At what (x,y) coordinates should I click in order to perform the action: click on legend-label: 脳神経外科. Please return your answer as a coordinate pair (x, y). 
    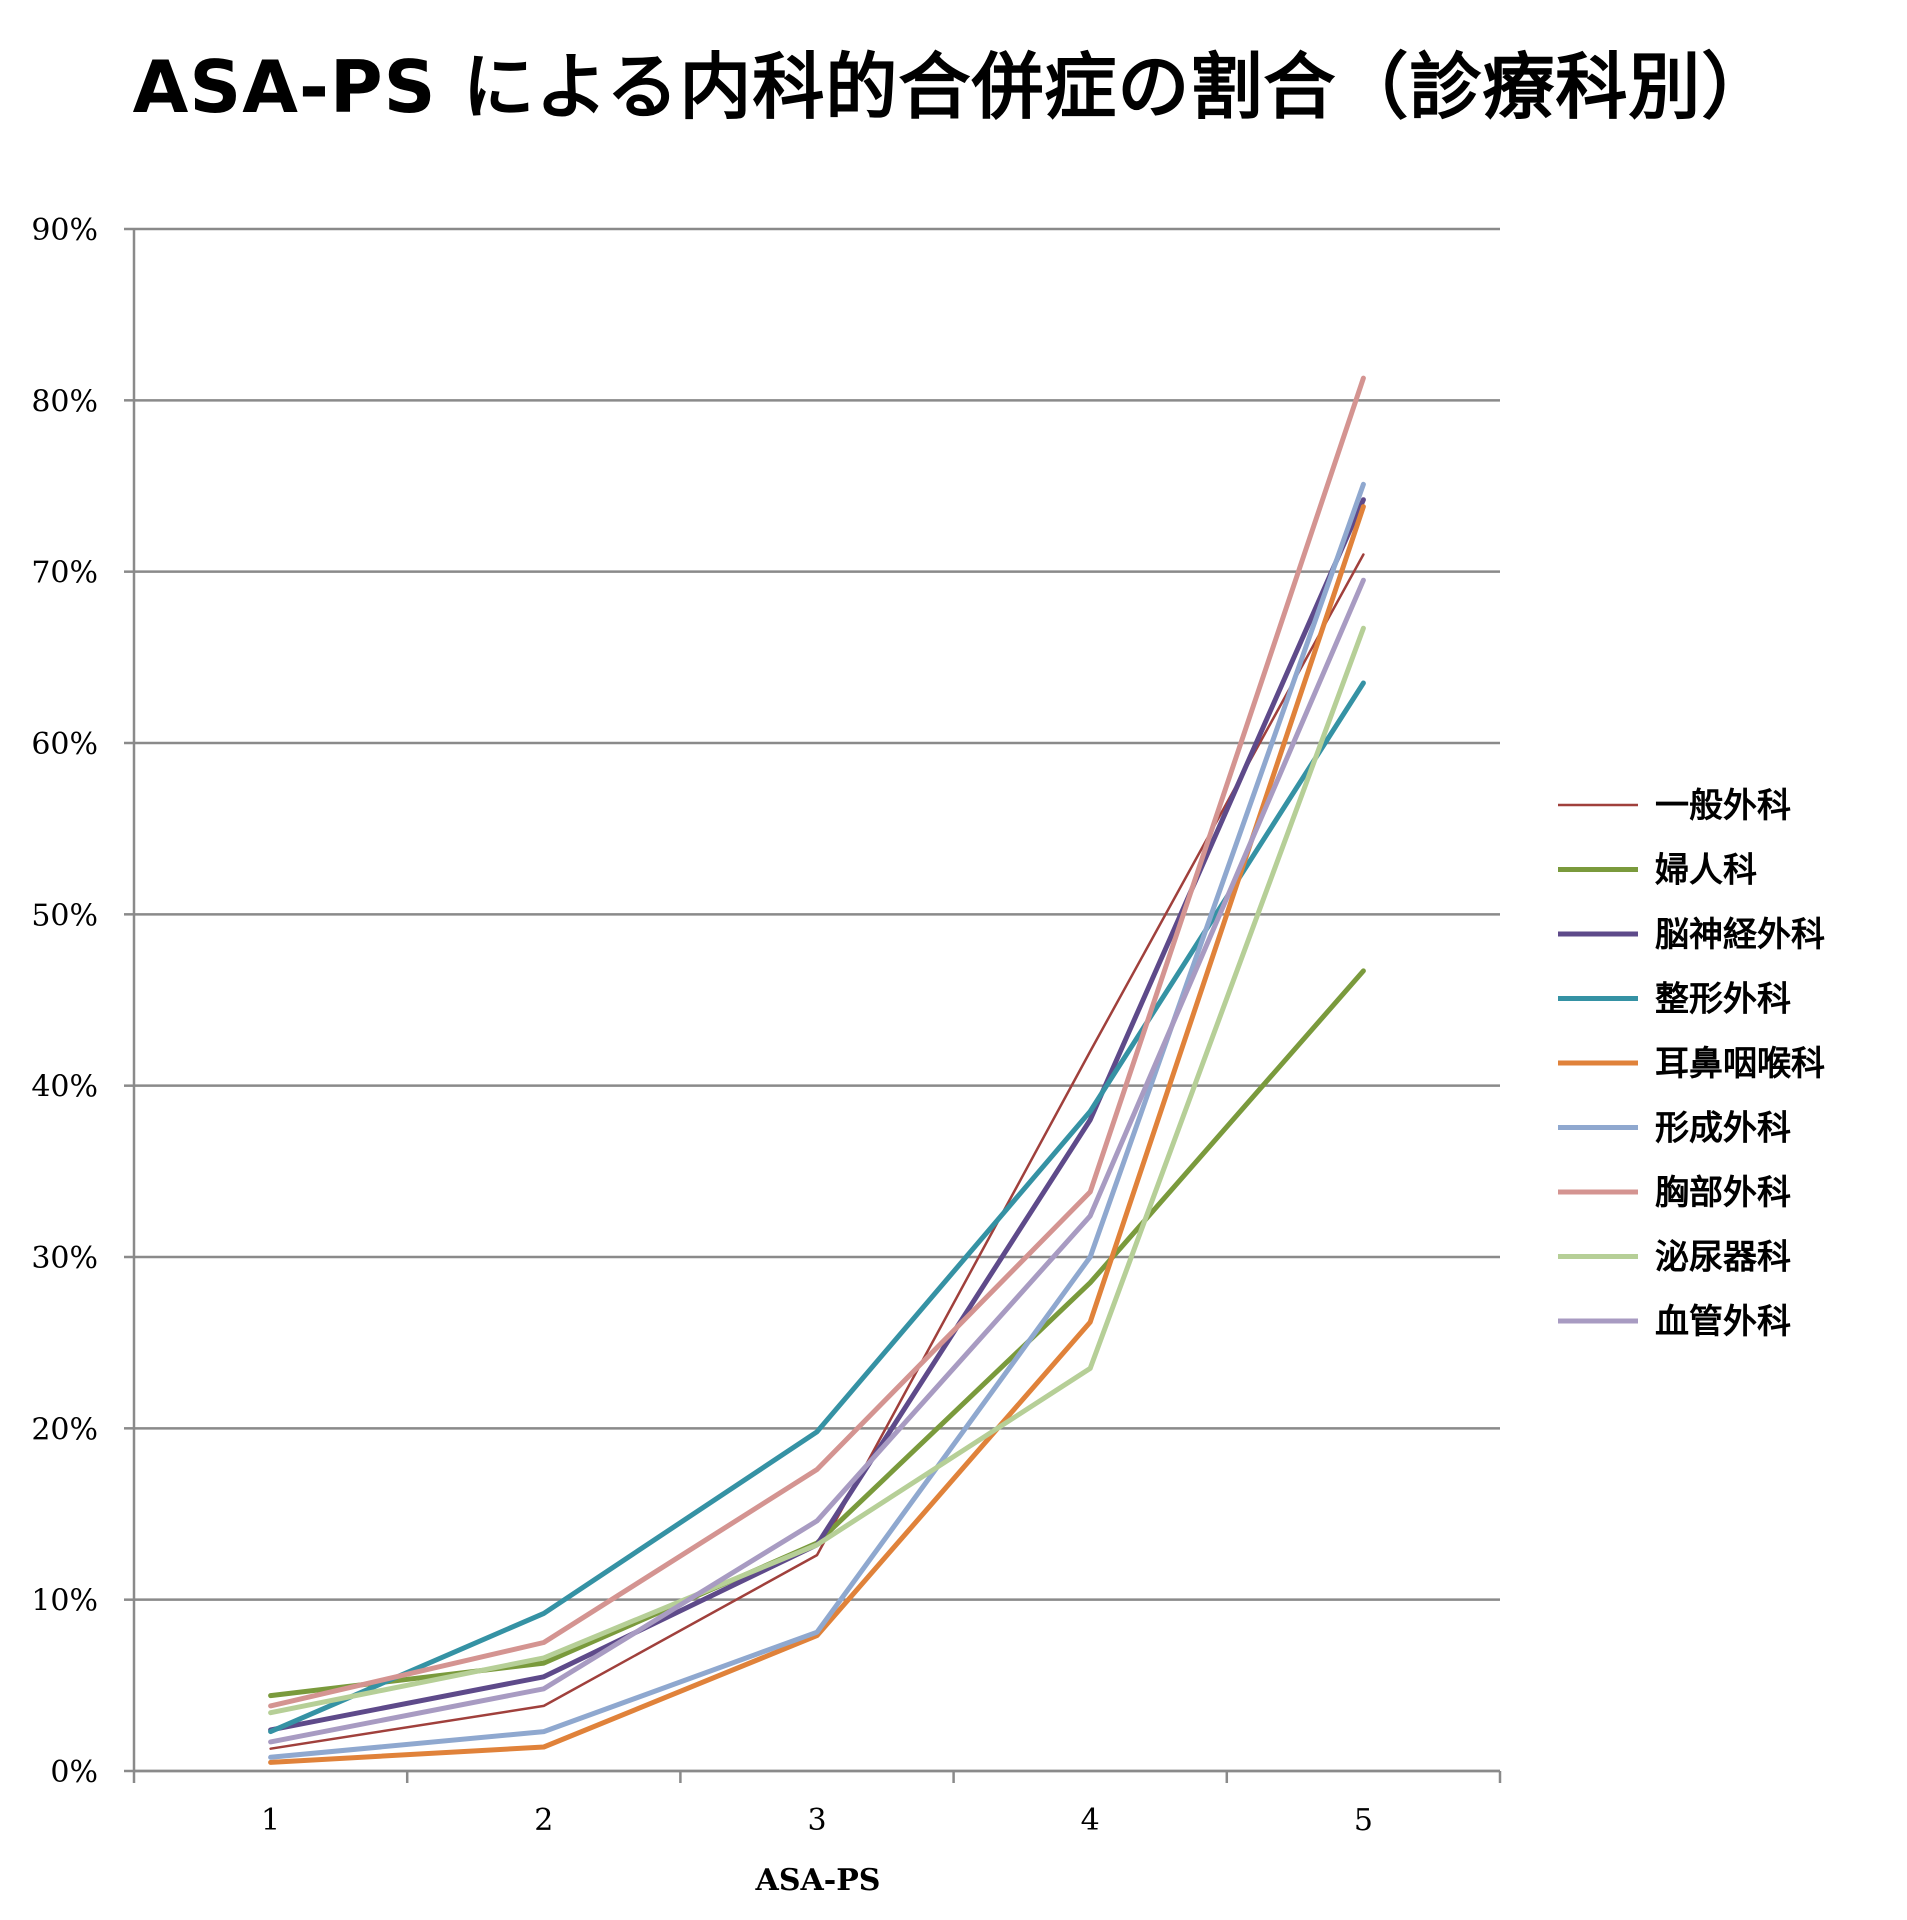
    Looking at the image, I should click on (1740, 935).